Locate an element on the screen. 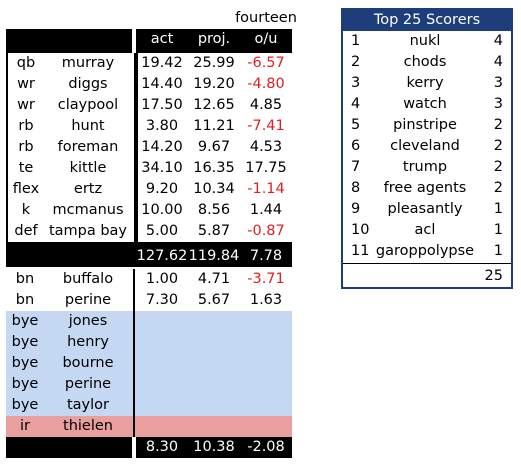 This screenshot has width=521, height=469. player-name: taylor is located at coordinates (87, 405).